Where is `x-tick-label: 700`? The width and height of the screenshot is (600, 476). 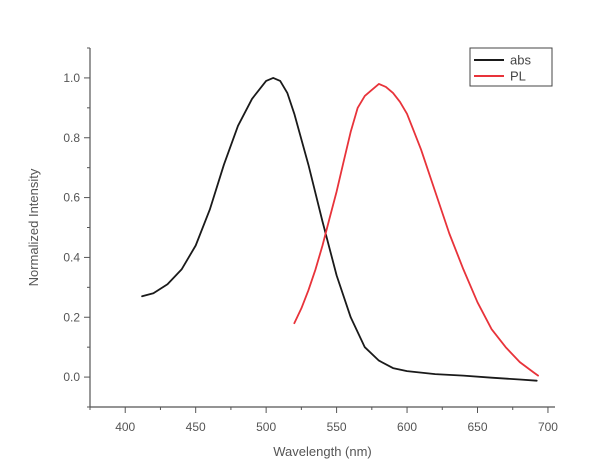
x-tick-label: 700 is located at coordinates (548, 427).